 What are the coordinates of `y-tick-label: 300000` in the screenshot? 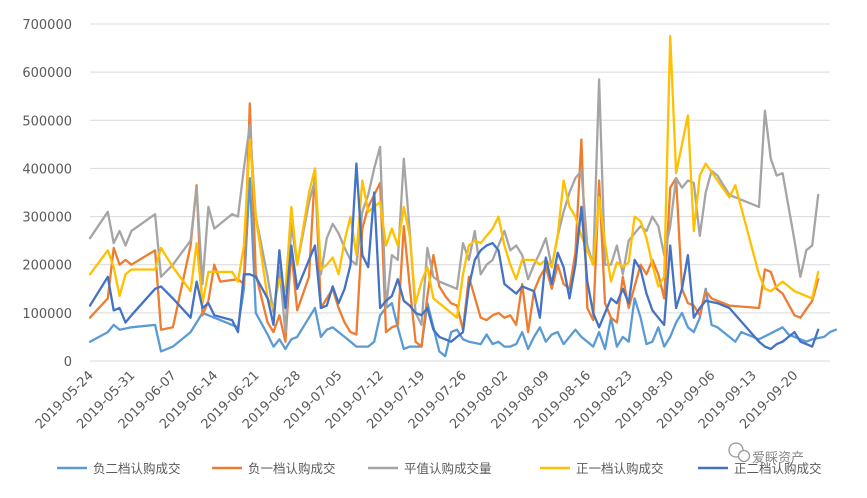 It's located at (47, 218).